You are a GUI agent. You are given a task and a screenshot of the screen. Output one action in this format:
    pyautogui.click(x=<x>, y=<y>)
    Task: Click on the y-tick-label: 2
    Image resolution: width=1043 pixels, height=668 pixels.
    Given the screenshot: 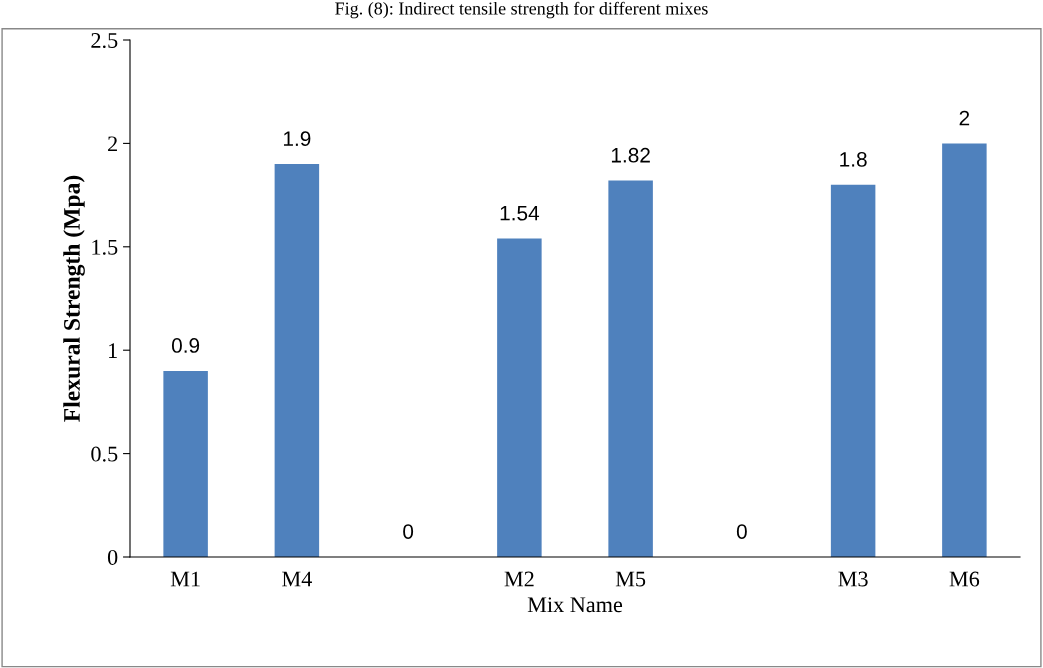 What is the action you would take?
    pyautogui.click(x=112, y=144)
    